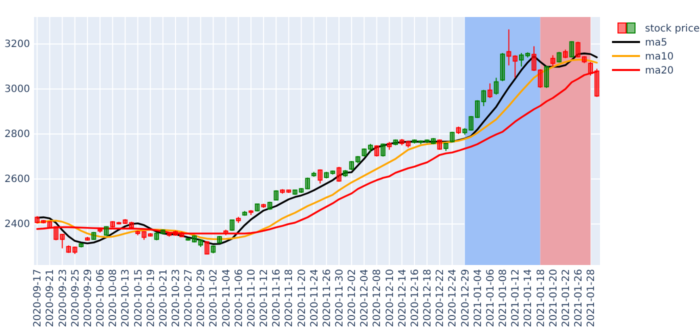 Image resolution: width=700 pixels, height=336 pixels. I want to click on x-tick-label: 2021-01-06, so click(490, 298).